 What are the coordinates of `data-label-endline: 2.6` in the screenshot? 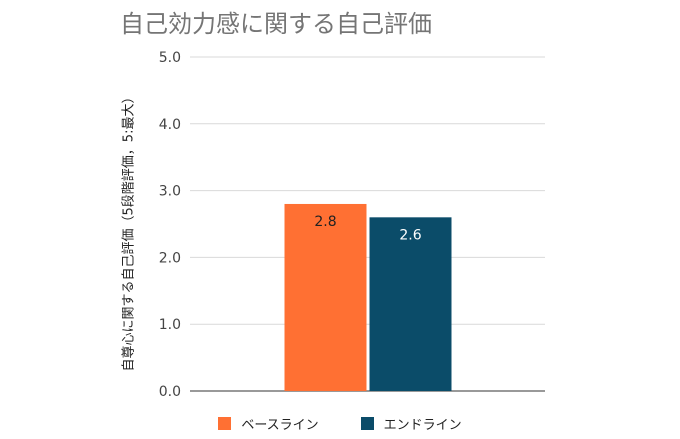 It's located at (410, 235).